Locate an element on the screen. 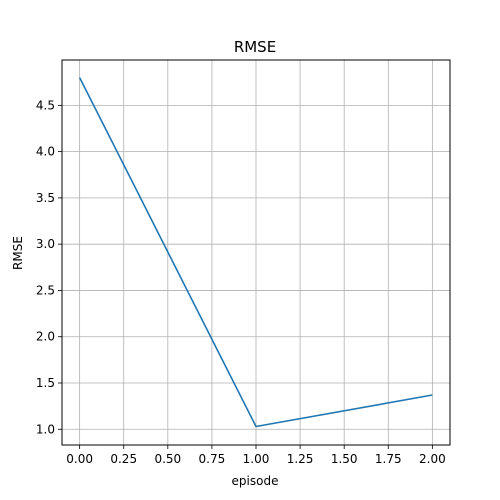  y-tick-label: 3.5 is located at coordinates (45, 198).